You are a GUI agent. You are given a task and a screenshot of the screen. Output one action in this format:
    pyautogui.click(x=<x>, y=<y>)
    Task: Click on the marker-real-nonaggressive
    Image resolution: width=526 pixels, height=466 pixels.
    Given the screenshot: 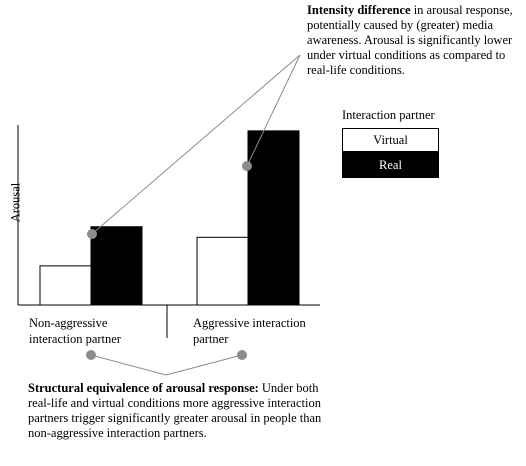 What is the action you would take?
    pyautogui.click(x=92, y=234)
    